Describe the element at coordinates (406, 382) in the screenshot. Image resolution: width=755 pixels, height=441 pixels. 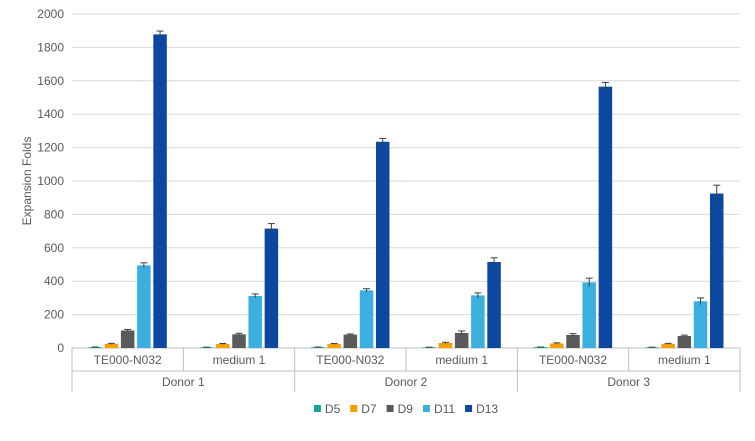
I see `group-label: Donor 2` at that location.